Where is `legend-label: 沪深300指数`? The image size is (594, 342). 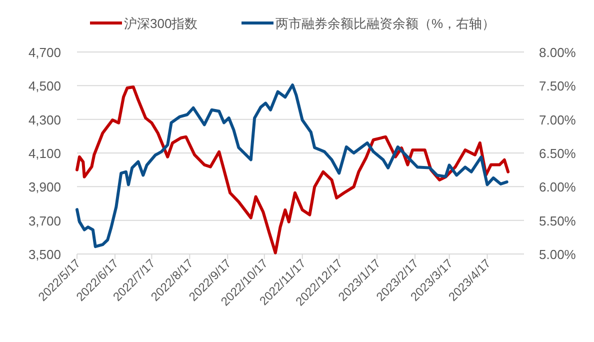
legend-label: 沪深300指数 is located at coordinates (161, 23).